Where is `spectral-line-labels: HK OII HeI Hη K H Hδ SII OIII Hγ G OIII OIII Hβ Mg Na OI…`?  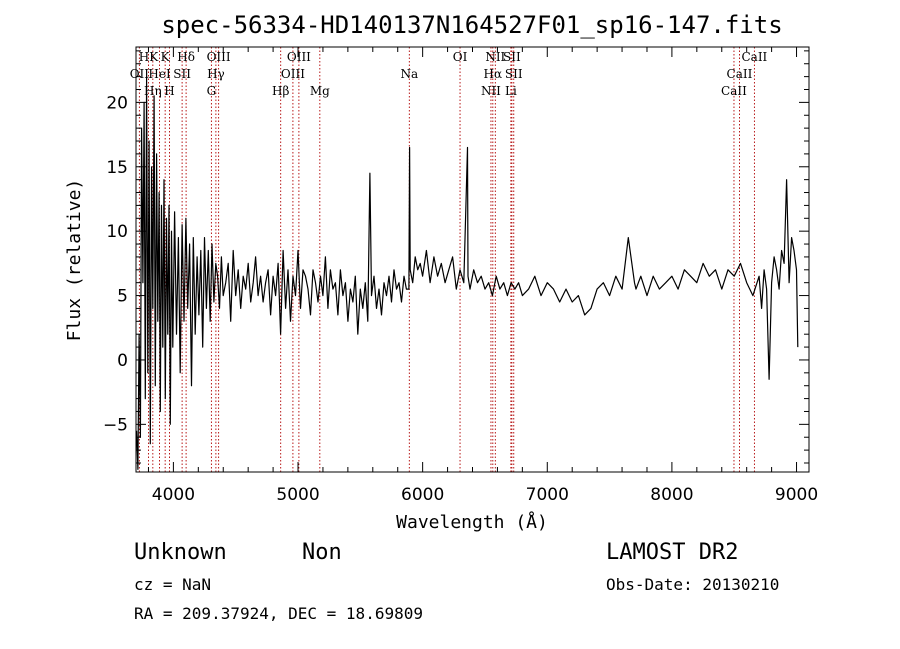 spectral-line-labels: HK OII HeI Hη K H Hδ SII OIII Hγ G OIII OIII Hβ Mg Na OI… is located at coordinates (449, 74).